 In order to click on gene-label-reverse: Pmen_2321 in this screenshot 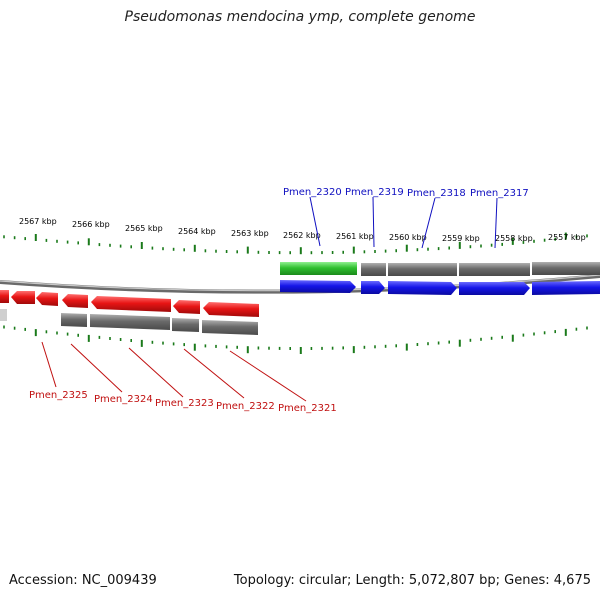, I will do `click(307, 408)`.